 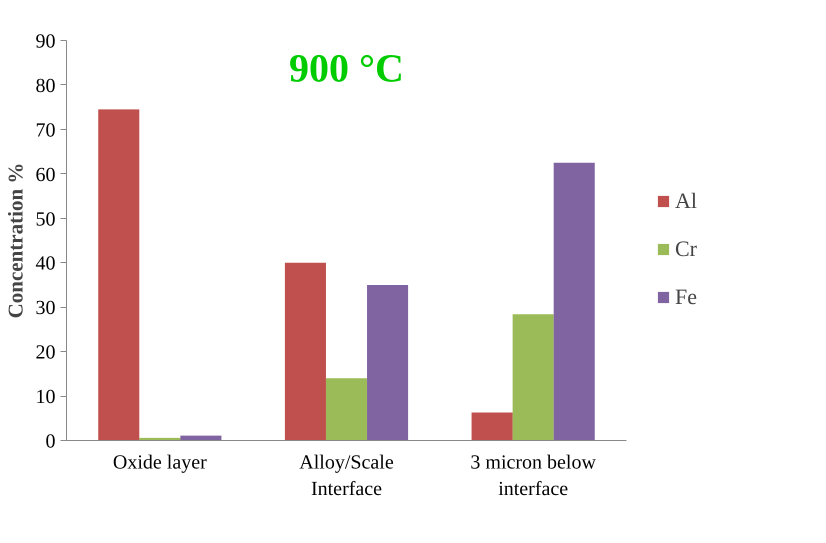 What do you see at coordinates (46, 263) in the screenshot?
I see `y-tick-label: 40` at bounding box center [46, 263].